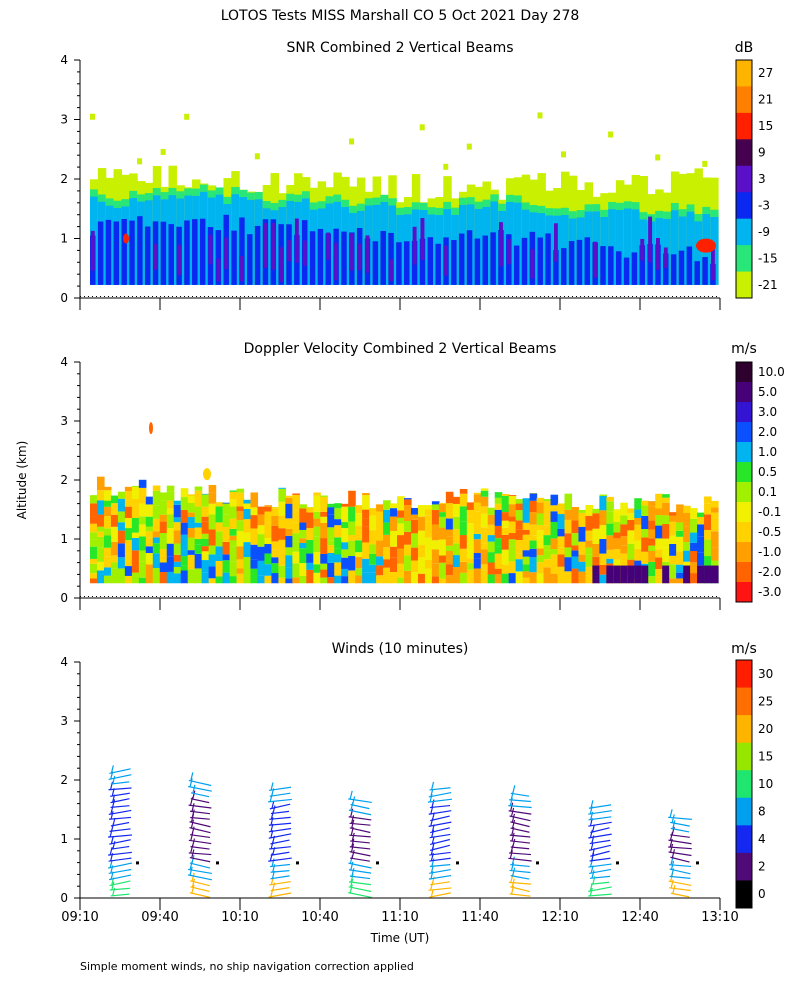 Image resolution: width=800 pixels, height=1000 pixels. I want to click on snr-speck, so click(446, 166).